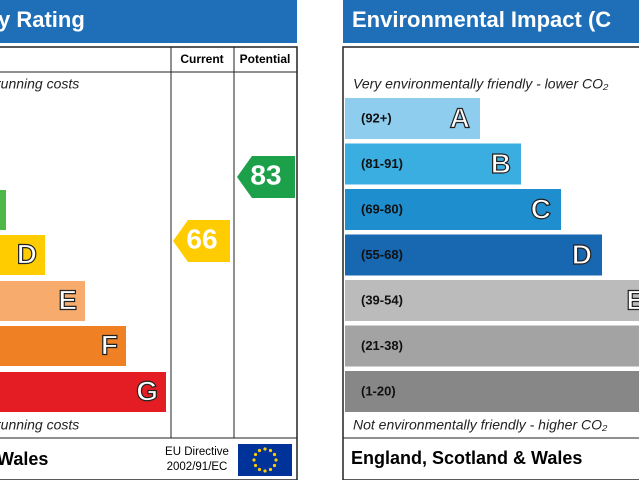  I want to click on band-range: (81-91), so click(382, 163).